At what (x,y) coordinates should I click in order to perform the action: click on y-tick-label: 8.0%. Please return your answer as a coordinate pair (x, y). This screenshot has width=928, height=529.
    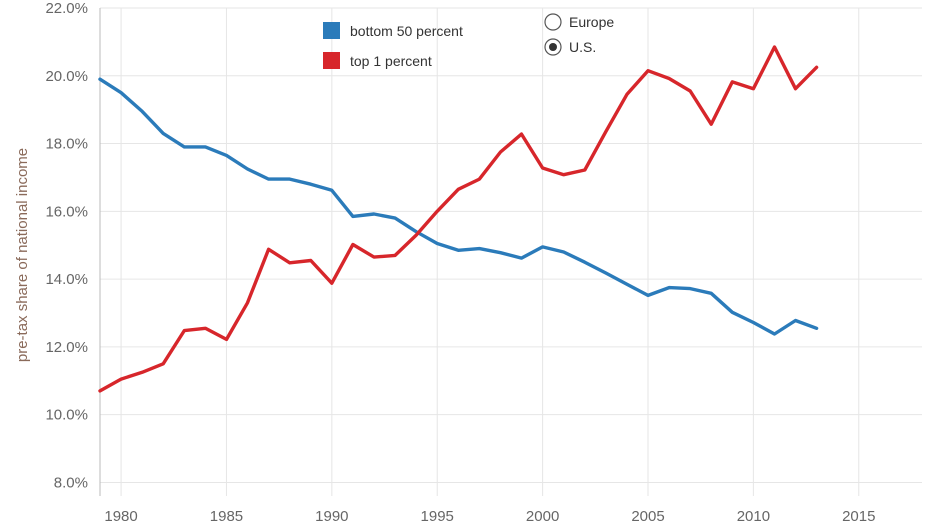
    Looking at the image, I should click on (71, 482).